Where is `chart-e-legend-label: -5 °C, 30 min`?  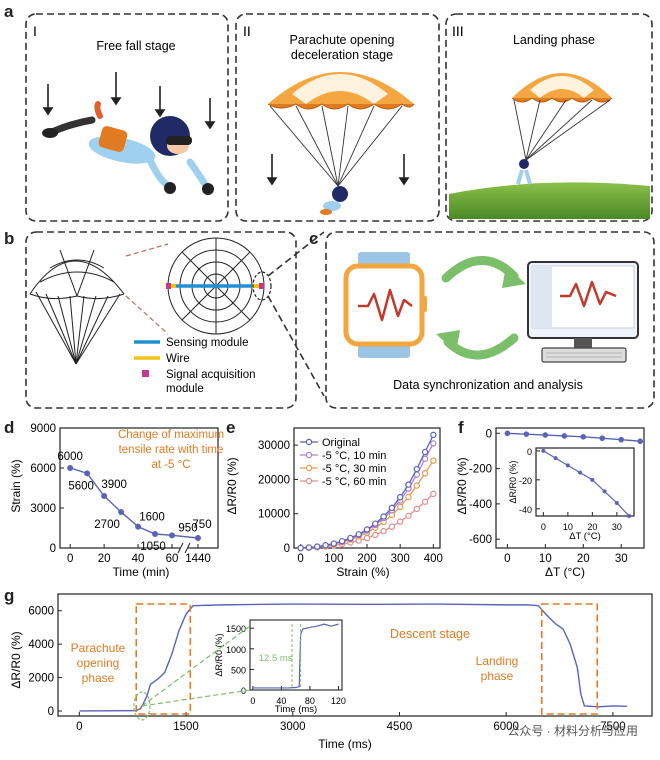
chart-e-legend-label: -5 °C, 30 min is located at coordinates (354, 469).